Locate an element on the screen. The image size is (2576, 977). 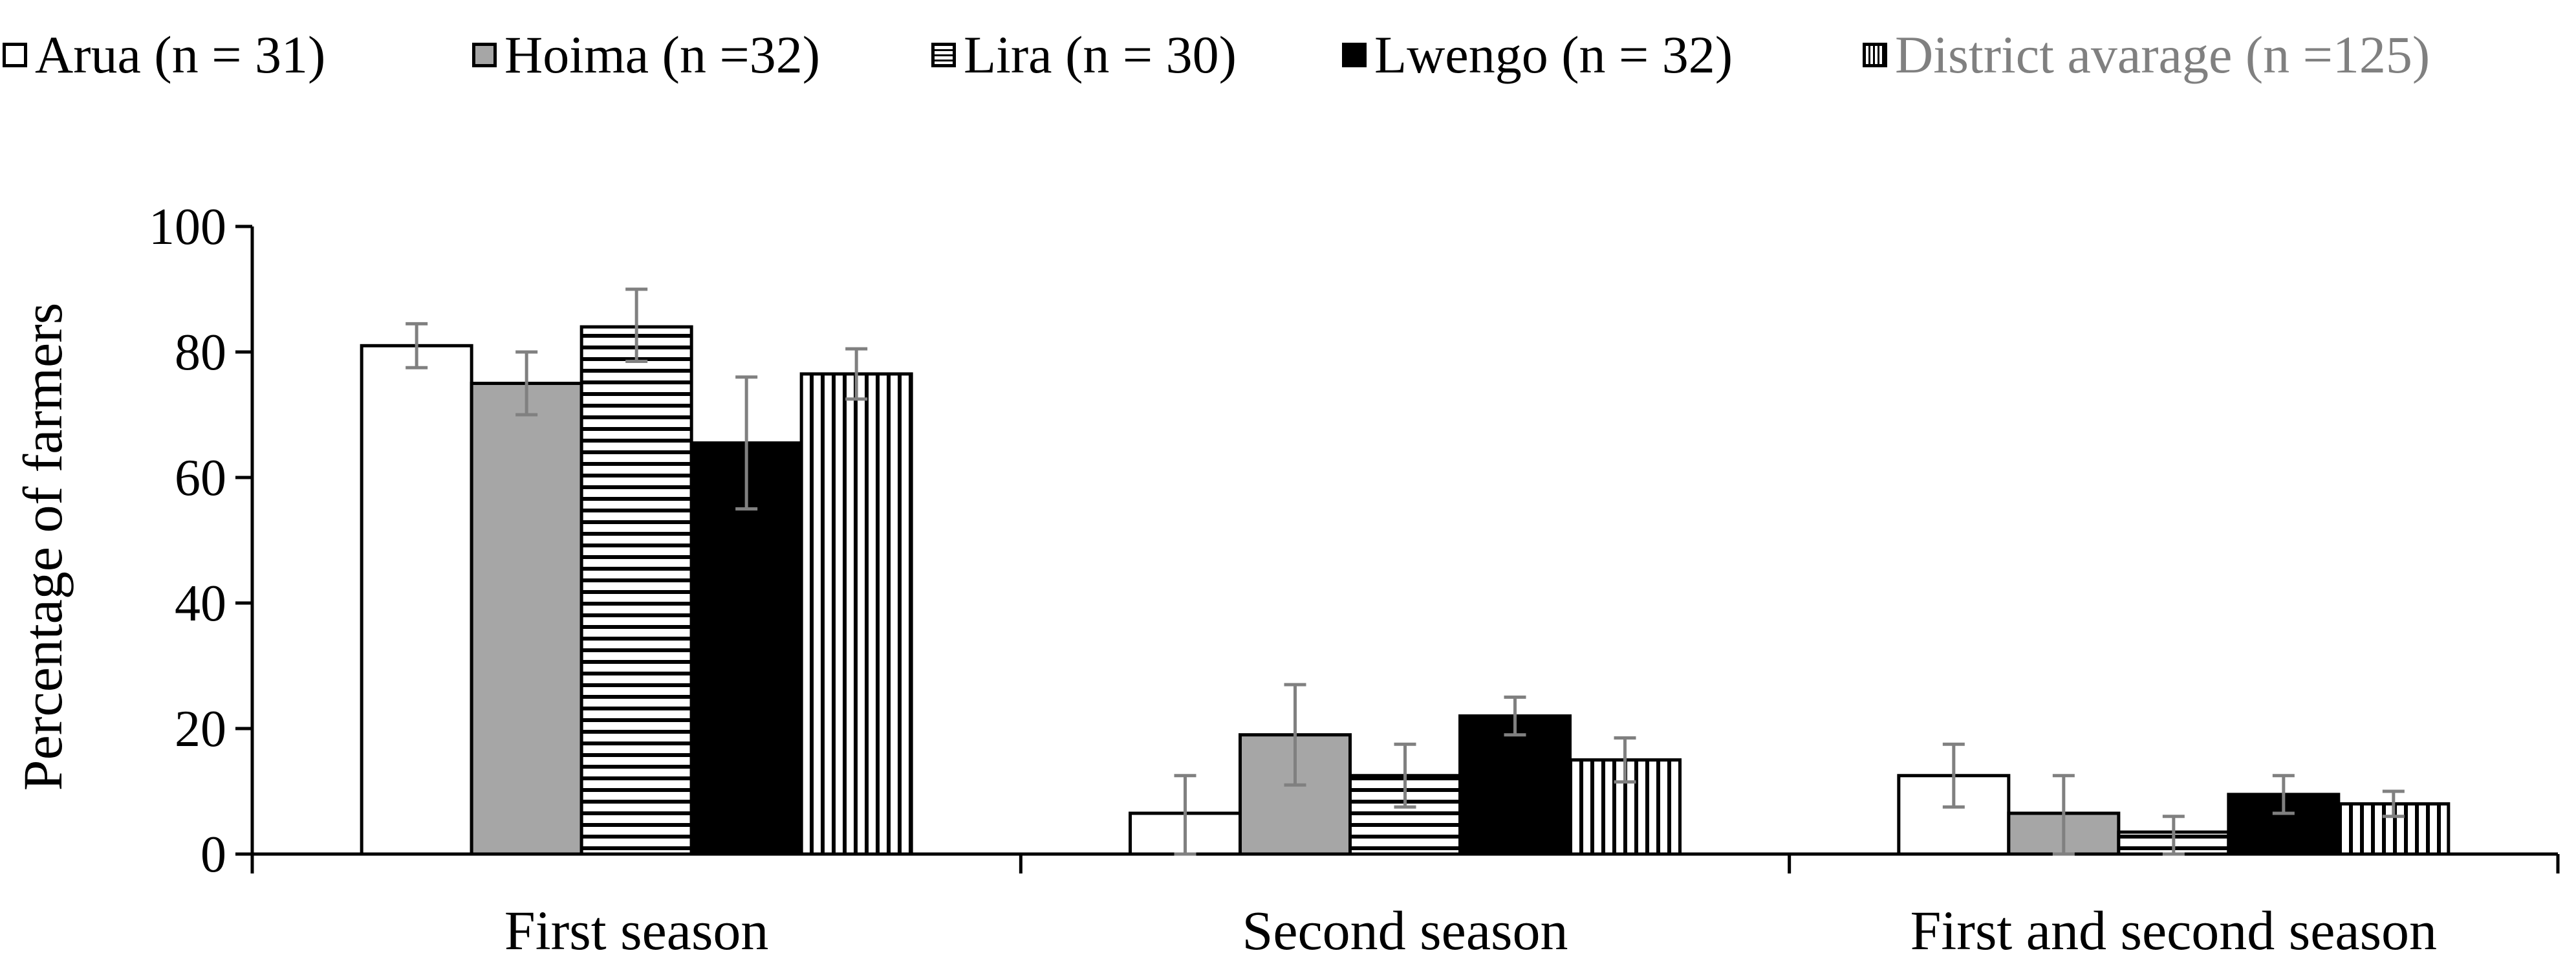
y-tick-label: 80 is located at coordinates (200, 352).